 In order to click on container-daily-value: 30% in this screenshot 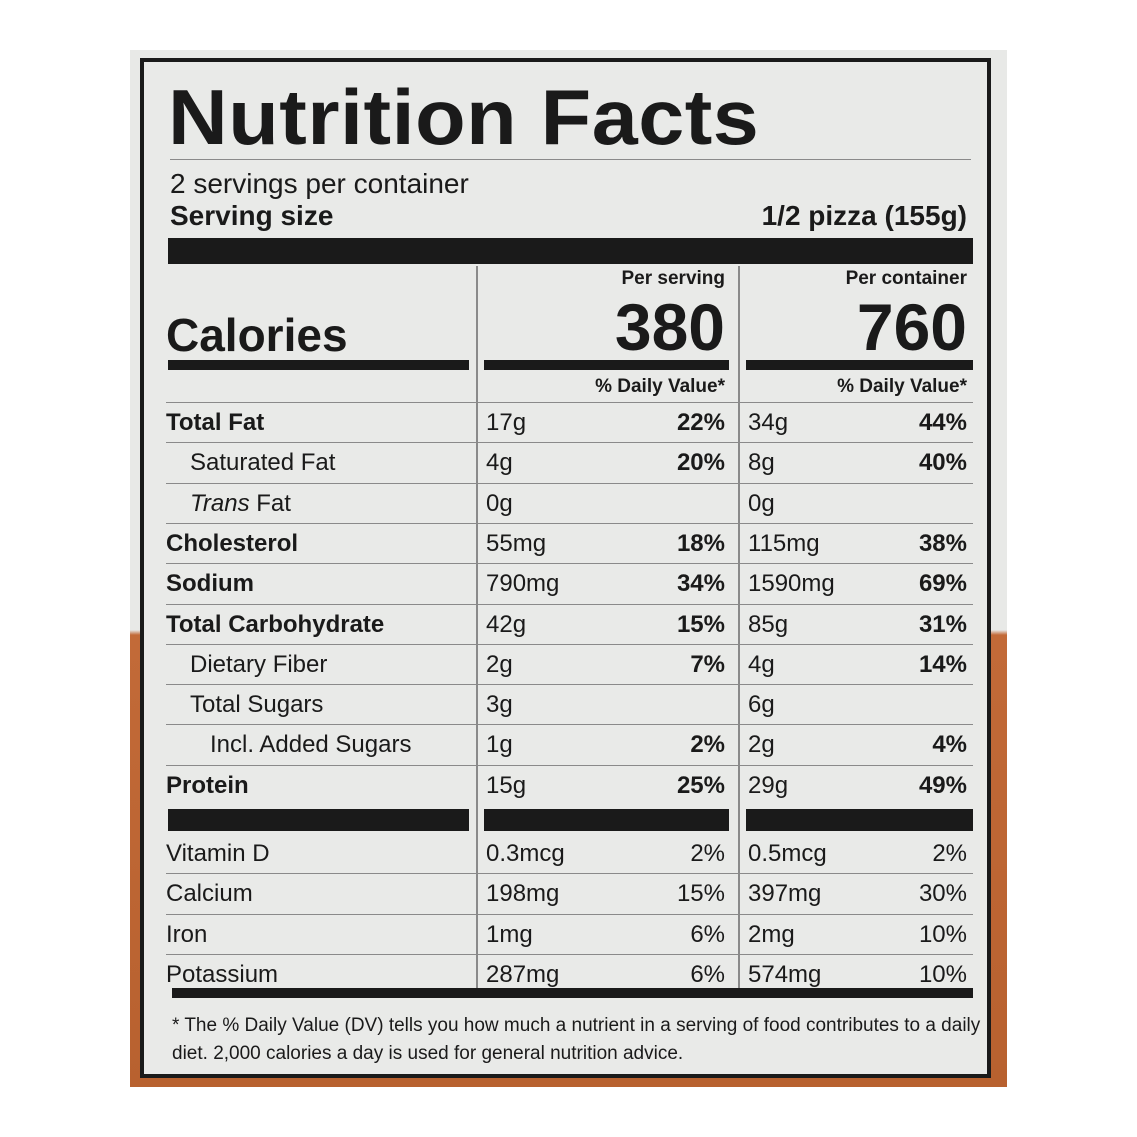, I will do `click(942, 894)`.